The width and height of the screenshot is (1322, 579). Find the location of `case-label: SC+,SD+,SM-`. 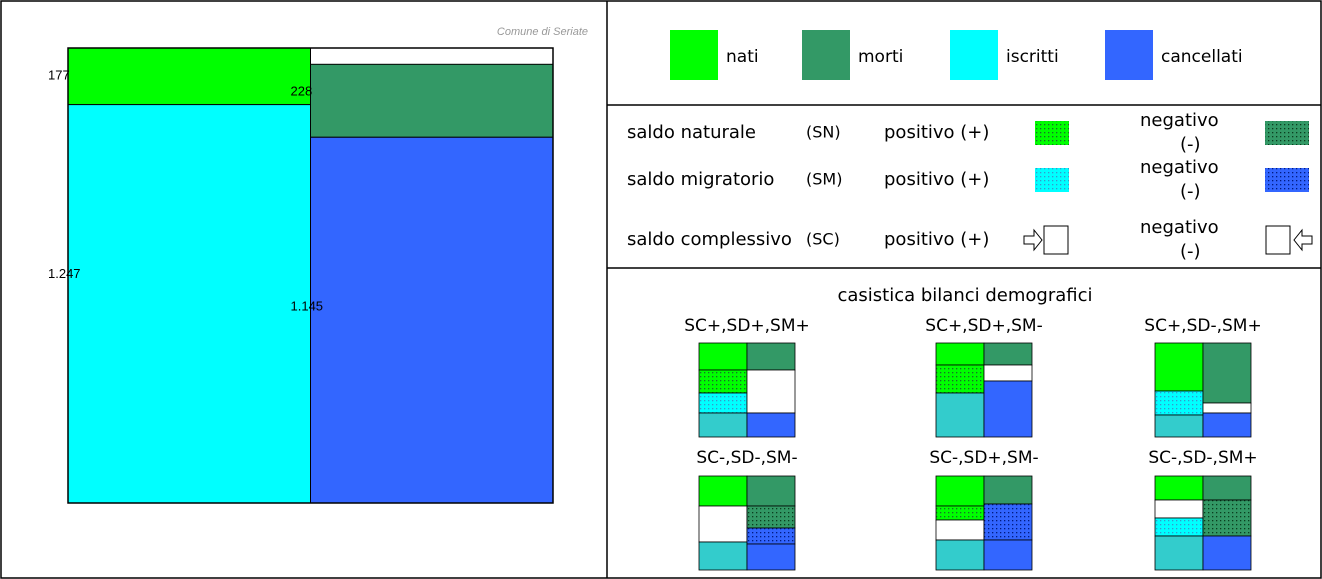

case-label: SC+,SD+,SM- is located at coordinates (983, 326).